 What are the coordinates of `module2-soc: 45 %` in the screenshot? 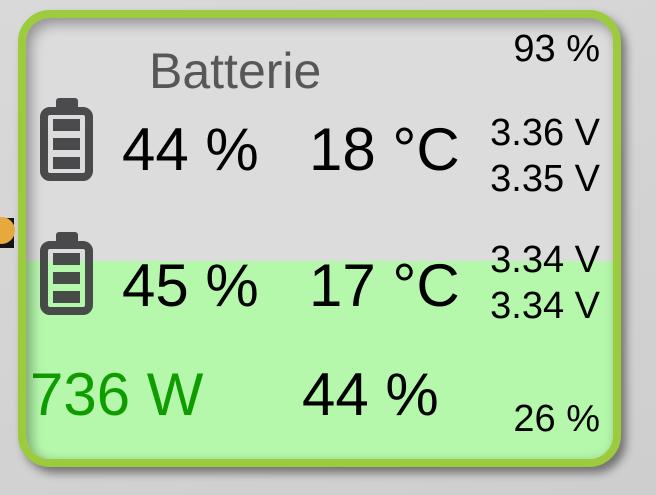 It's located at (190, 285).